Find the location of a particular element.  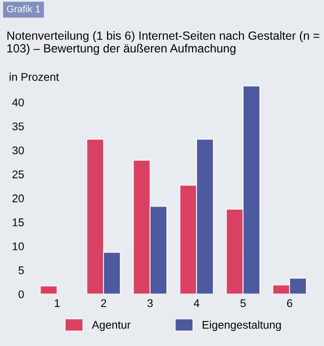

y-tick-label: 10 is located at coordinates (18, 246).